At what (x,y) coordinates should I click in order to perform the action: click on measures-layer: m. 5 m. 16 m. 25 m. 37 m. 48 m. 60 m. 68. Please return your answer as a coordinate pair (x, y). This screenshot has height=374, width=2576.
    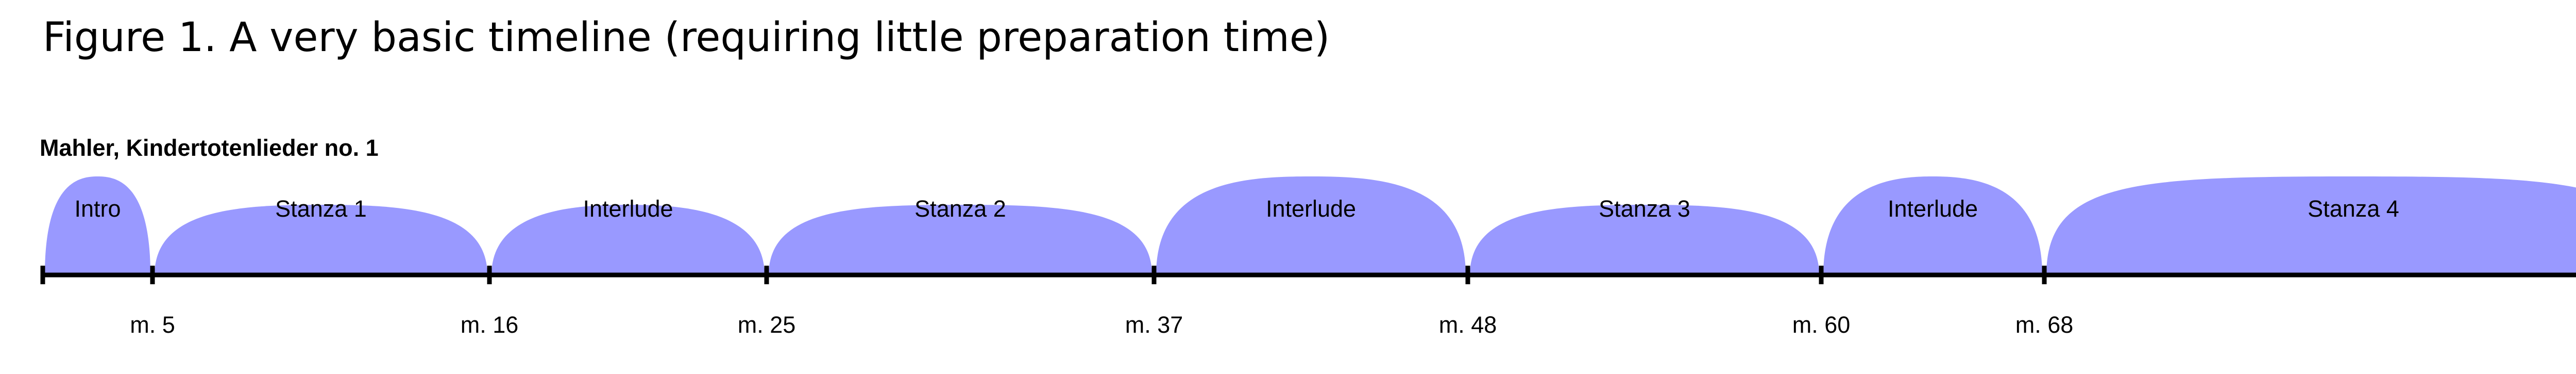
    Looking at the image, I should click on (1101, 325).